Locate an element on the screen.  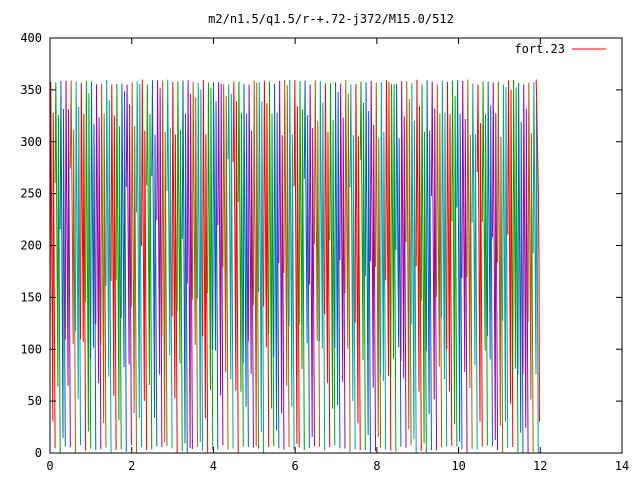
y-tick-label: 200 is located at coordinates (31, 246).